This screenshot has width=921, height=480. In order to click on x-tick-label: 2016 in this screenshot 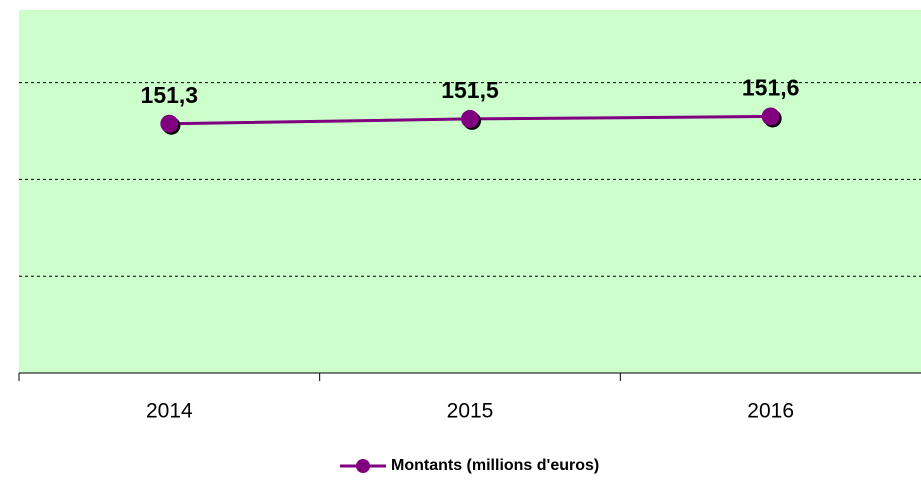, I will do `click(770, 411)`.